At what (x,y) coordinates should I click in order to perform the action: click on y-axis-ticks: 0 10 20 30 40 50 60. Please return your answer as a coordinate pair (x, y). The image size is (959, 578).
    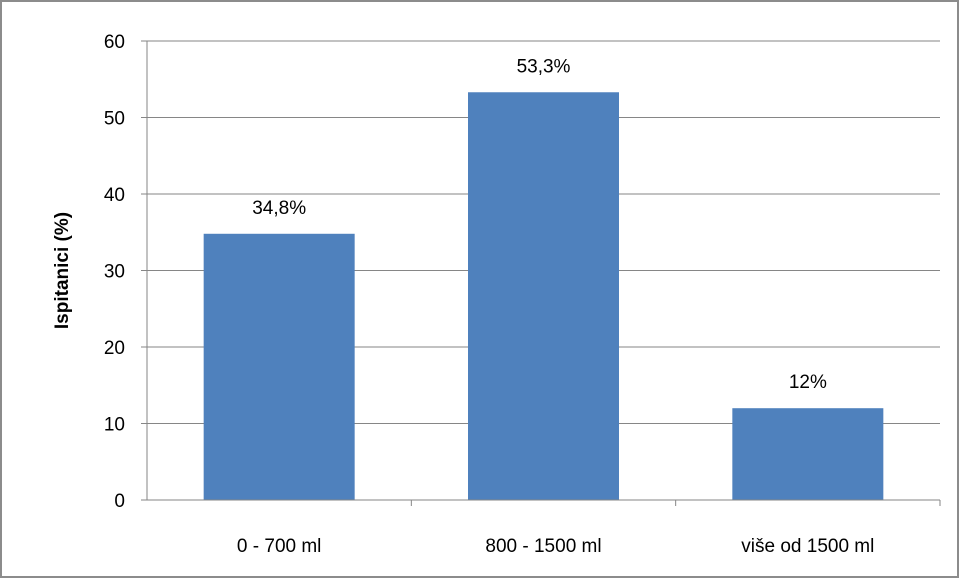
    Looking at the image, I should click on (125, 272).